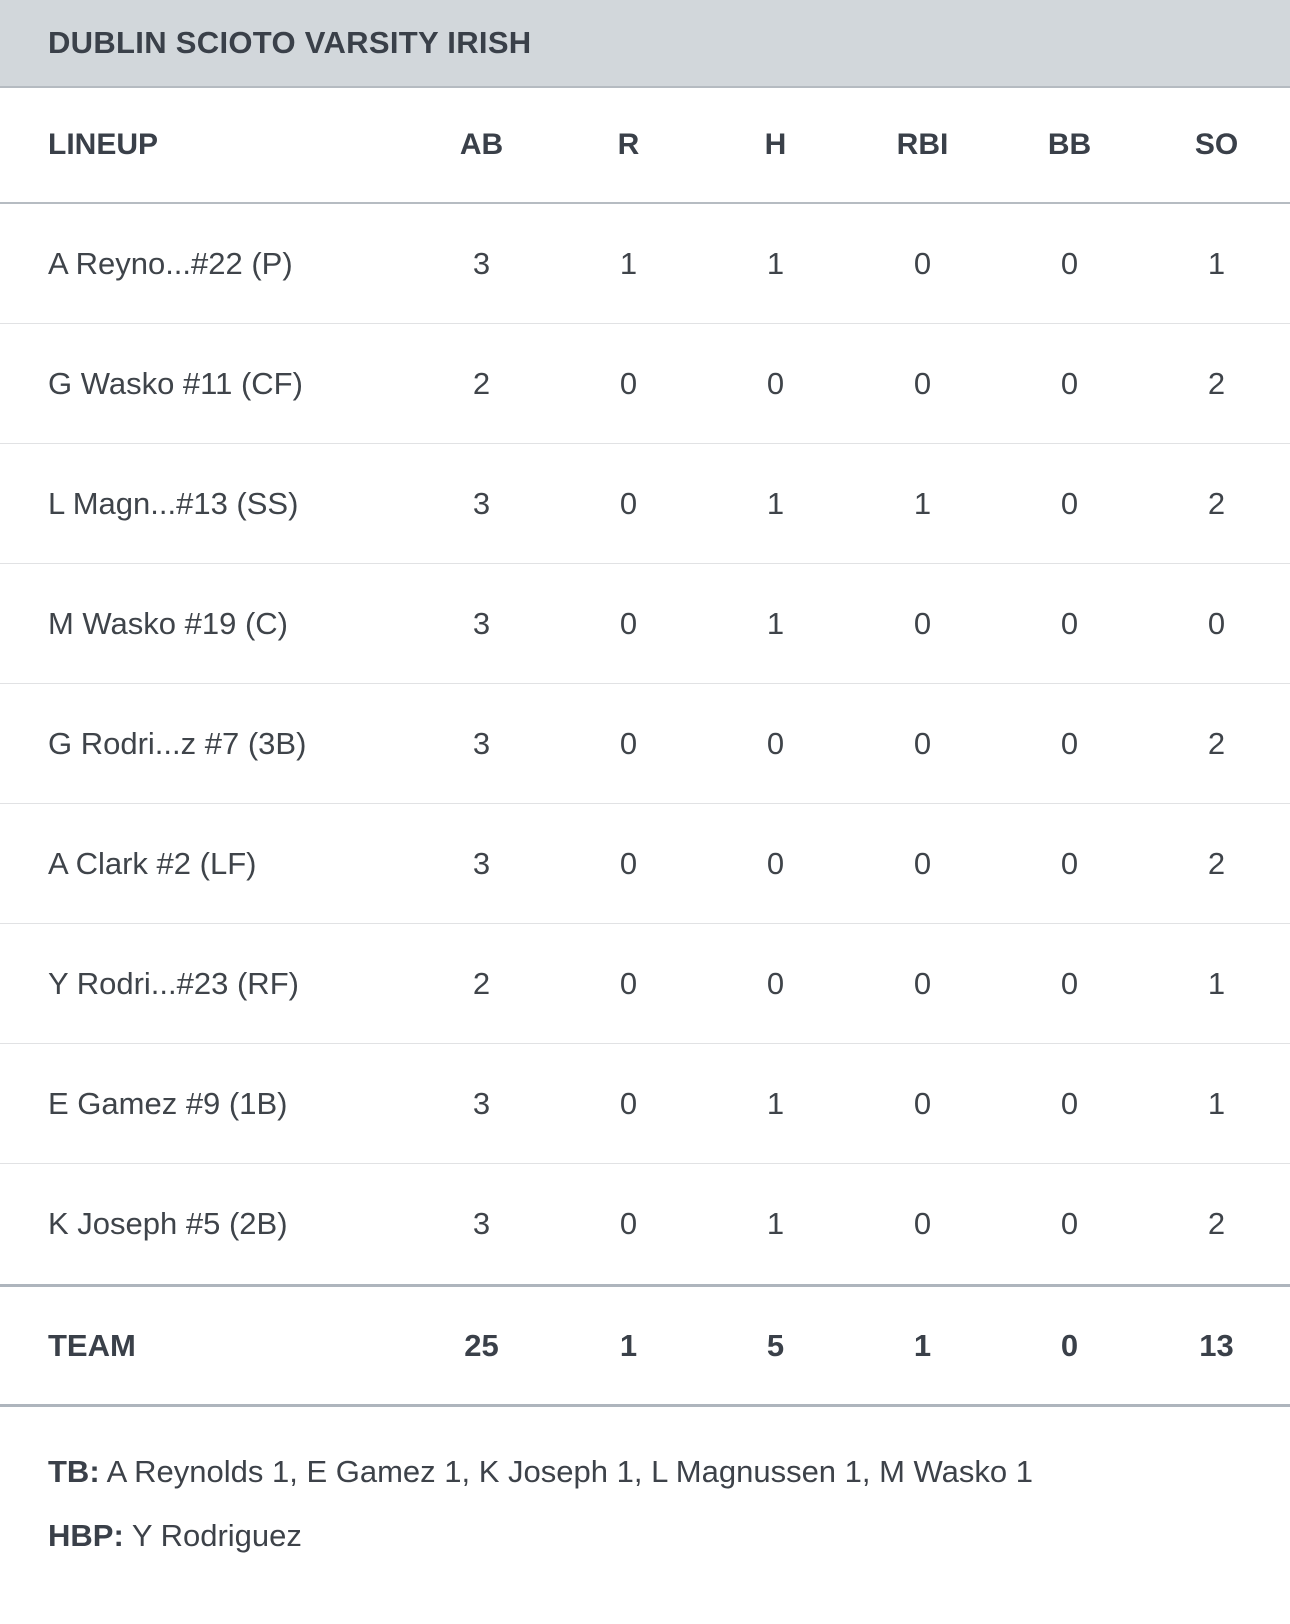  Describe the element at coordinates (645, 744) in the screenshot. I see `table-row: G Rodri...z #7 (3B) 3 0 0 0 0 2` at that location.